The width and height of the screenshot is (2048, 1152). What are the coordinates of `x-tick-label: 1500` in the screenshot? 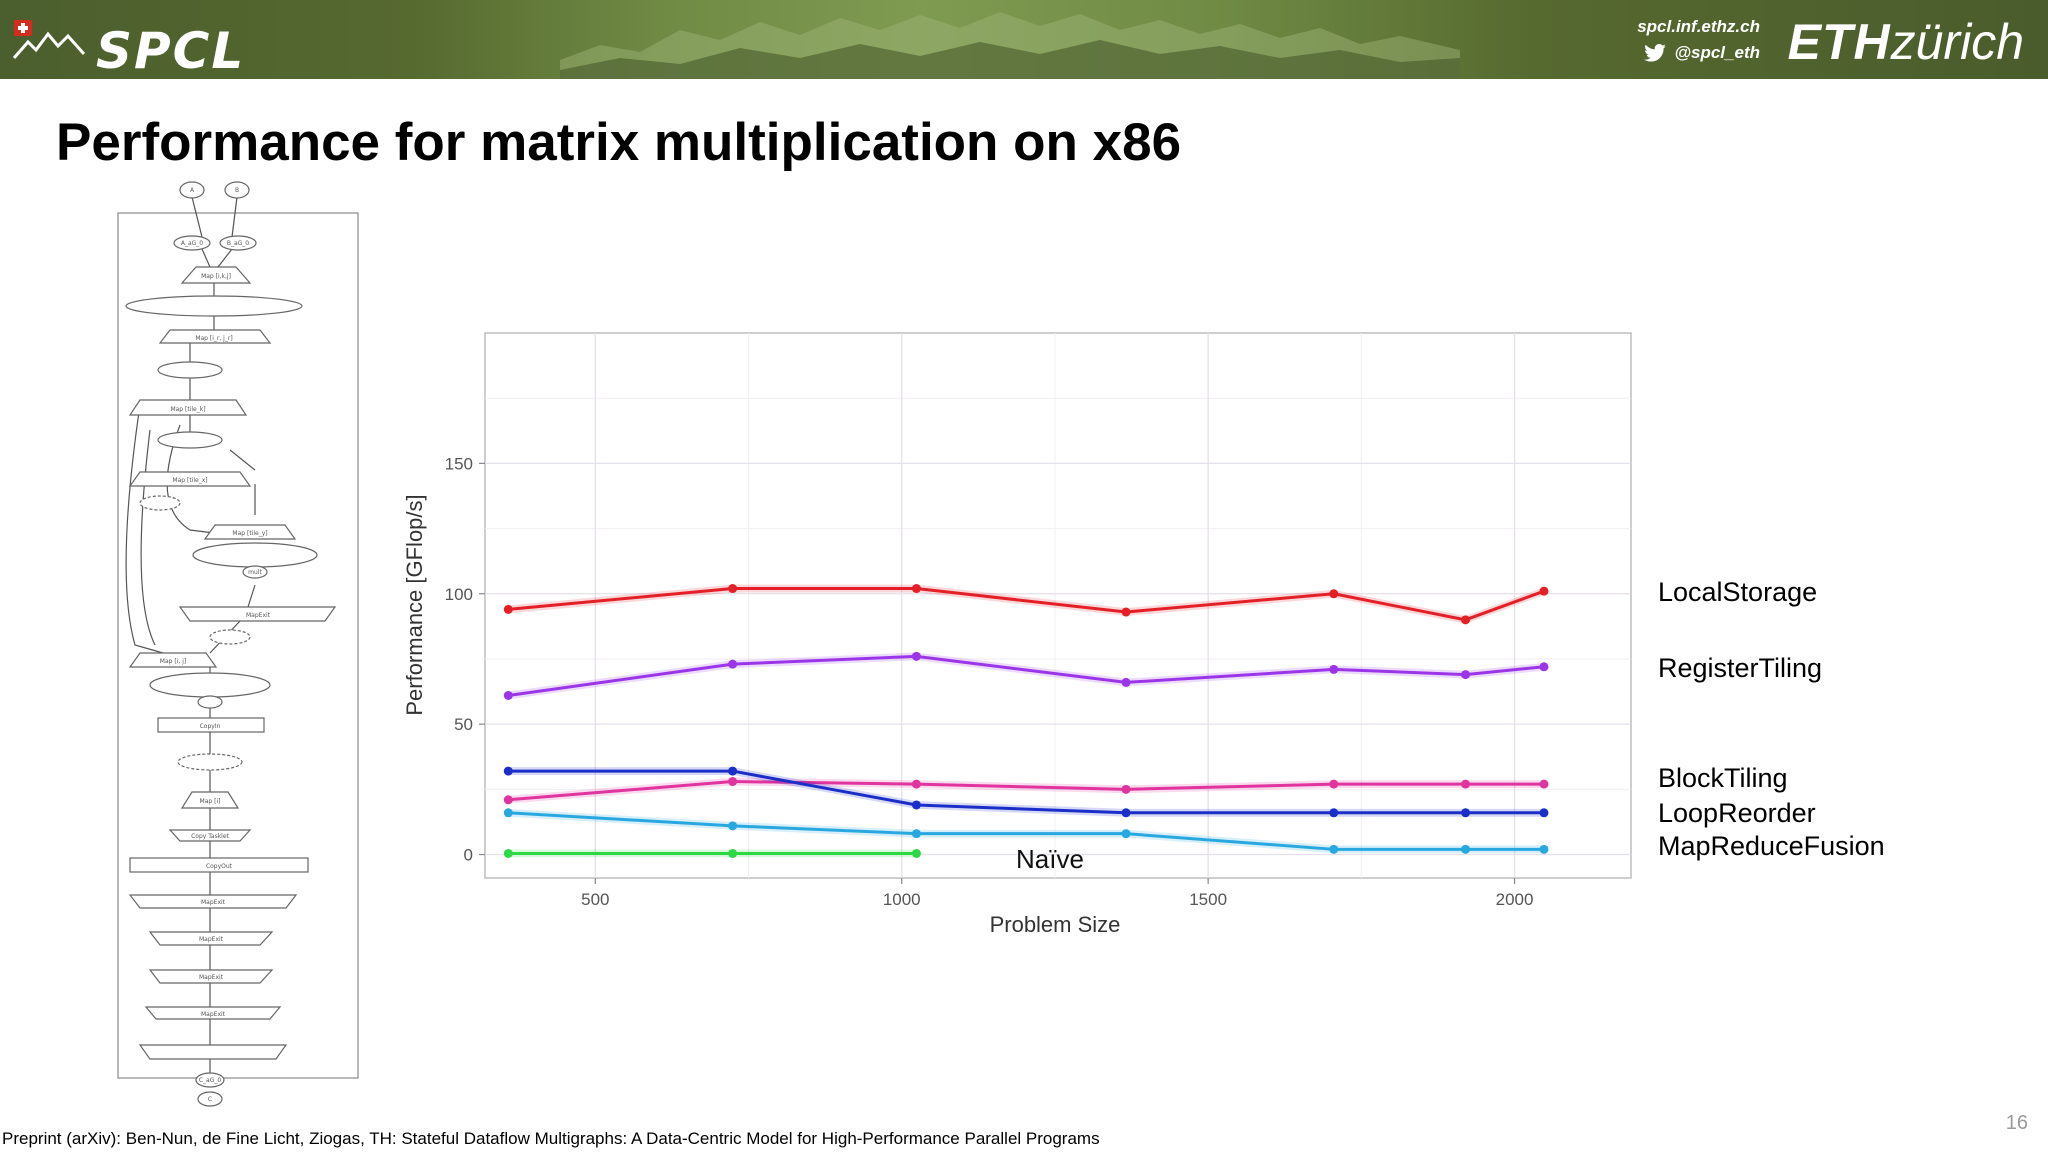 It's located at (1208, 899).